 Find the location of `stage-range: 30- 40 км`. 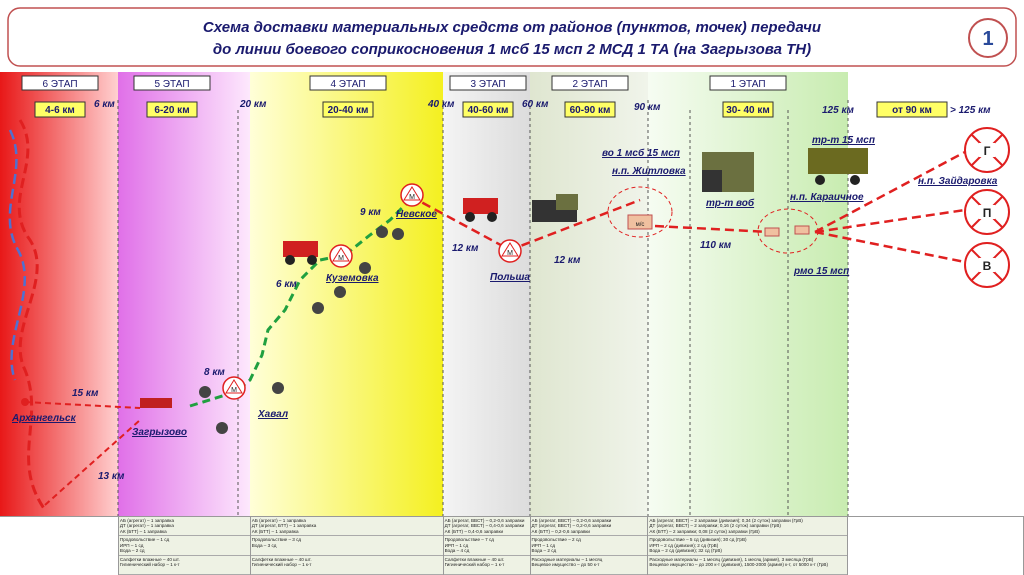

stage-range: 30- 40 км is located at coordinates (748, 110).